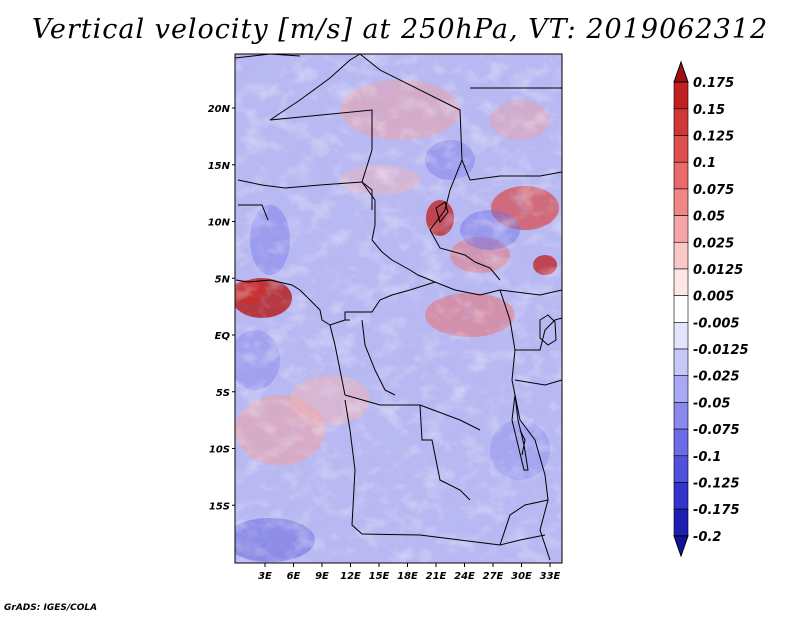 The height and width of the screenshot is (618, 800). Describe the element at coordinates (221, 308) in the screenshot. I see `latitude-labels: 20N 15N 10N 5N EQ 5S 10S 15S` at that location.